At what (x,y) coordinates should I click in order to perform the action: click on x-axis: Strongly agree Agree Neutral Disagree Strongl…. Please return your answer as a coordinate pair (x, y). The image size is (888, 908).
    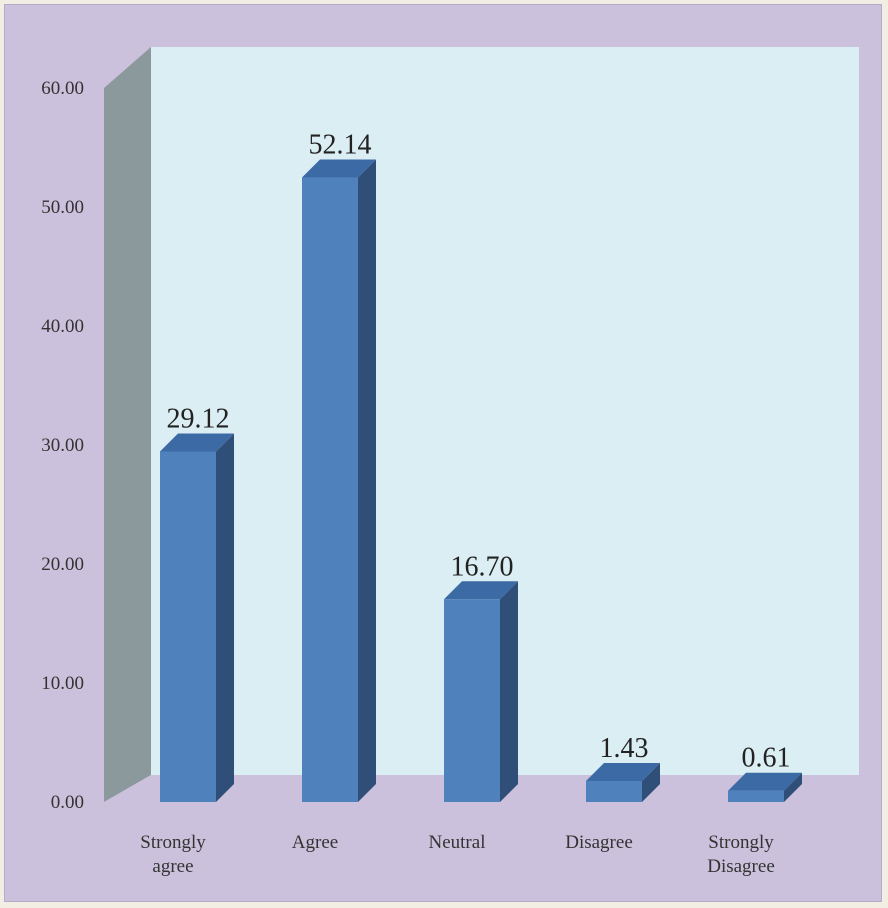
    Looking at the image, I should click on (457, 854).